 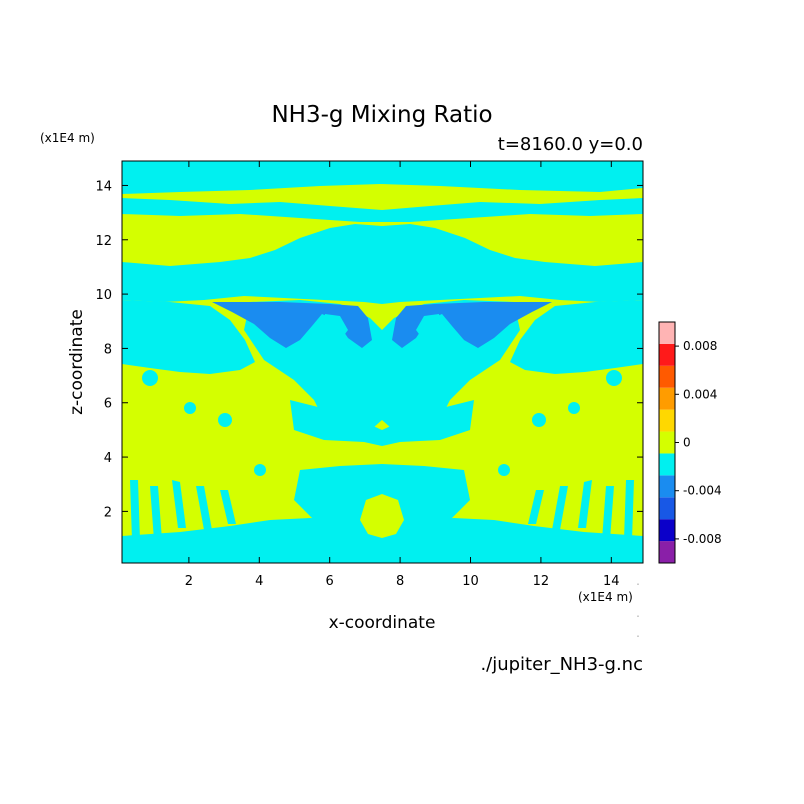 What do you see at coordinates (429, 326) in the screenshot?
I see `cyan-hole-right-eye` at bounding box center [429, 326].